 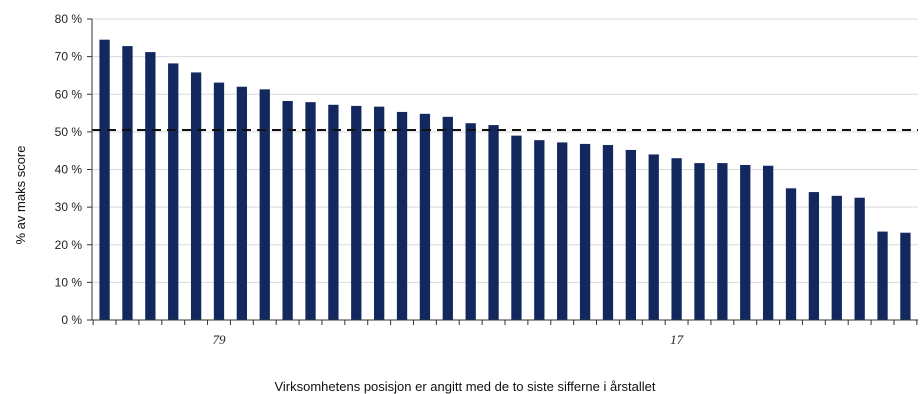 What do you see at coordinates (69, 245) in the screenshot?
I see `y-tick-label: 20 %` at bounding box center [69, 245].